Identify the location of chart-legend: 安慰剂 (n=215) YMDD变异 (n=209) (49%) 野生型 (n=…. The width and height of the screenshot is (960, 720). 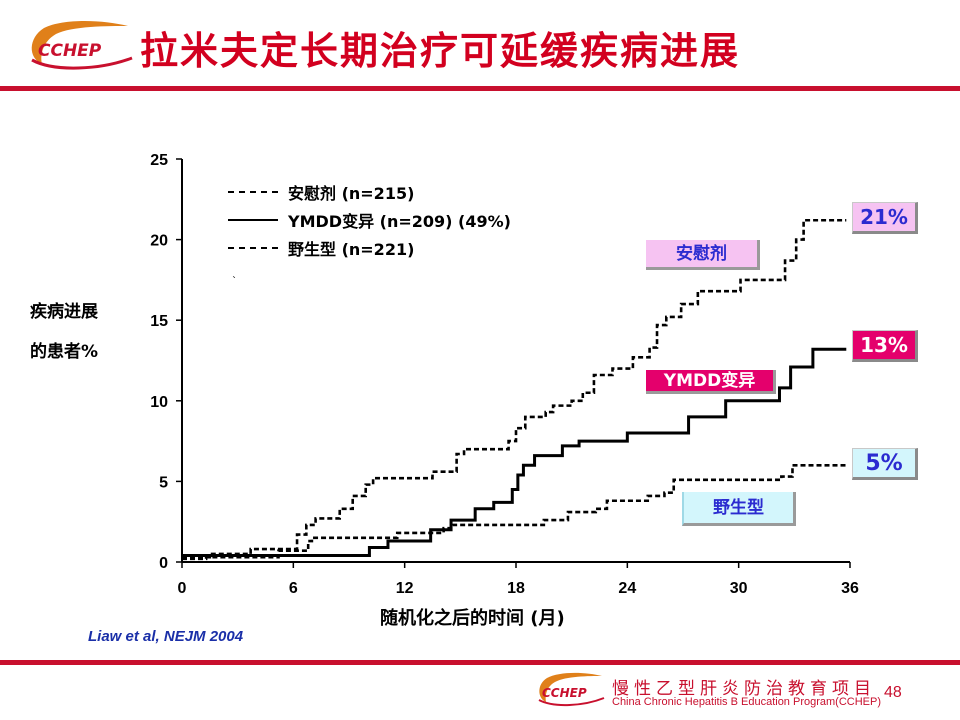
(369, 220).